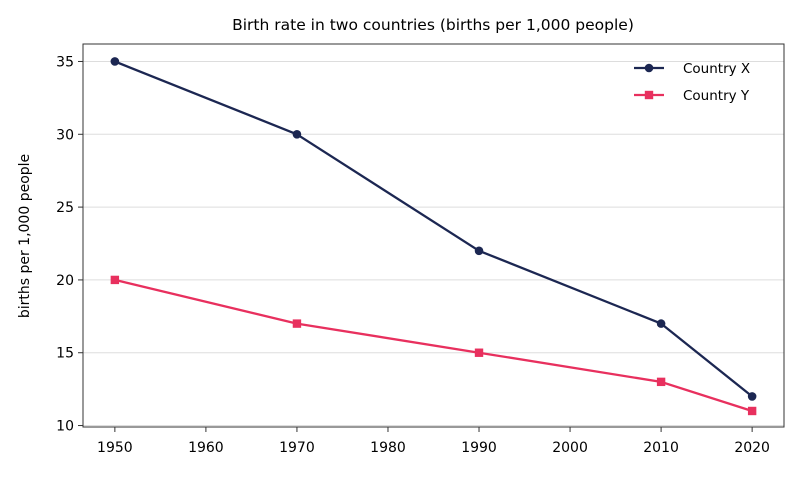  Describe the element at coordinates (692, 82) in the screenshot. I see `legend: Country X Country Y` at that location.